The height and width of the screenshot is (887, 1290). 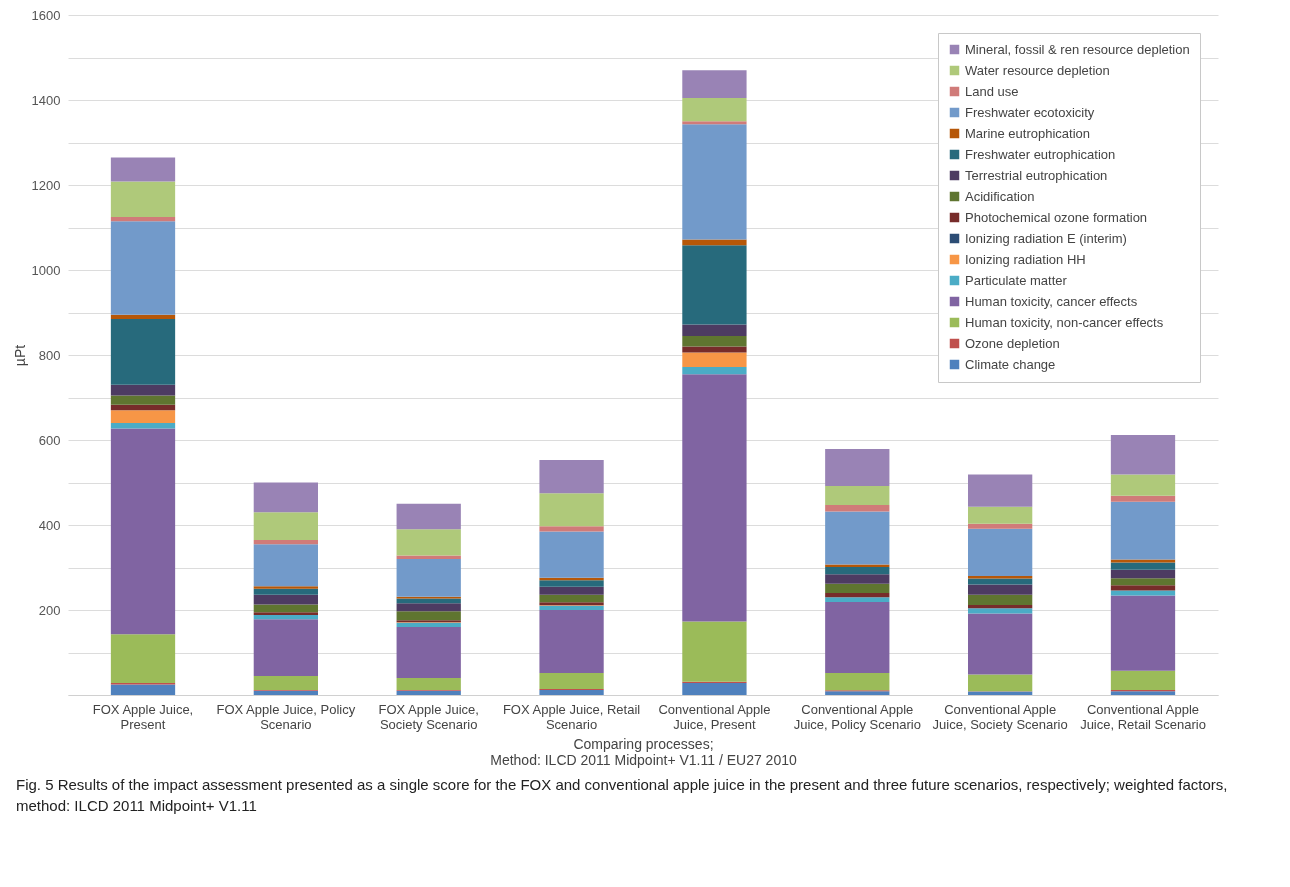 I want to click on legend-label: Ionizing radiation E (interim), so click(x=1046, y=238).